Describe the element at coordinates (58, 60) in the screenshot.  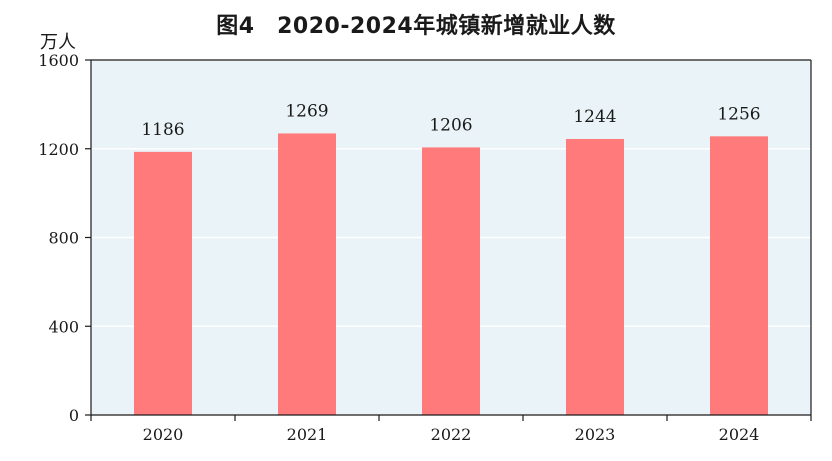
I see `y-tick-label: 1600` at that location.